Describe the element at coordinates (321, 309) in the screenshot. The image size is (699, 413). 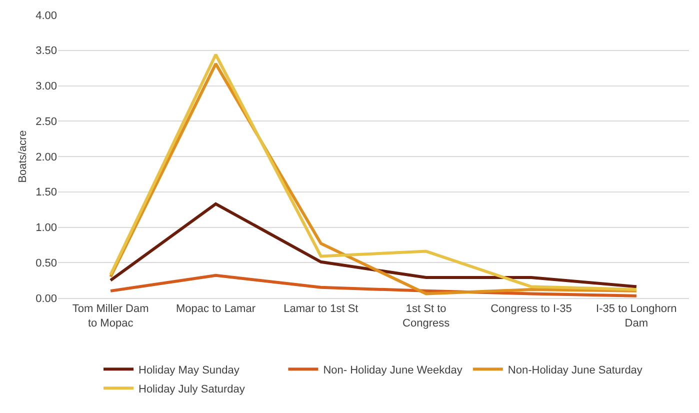
I see `x-tick-label: Lamar to 1st St` at that location.